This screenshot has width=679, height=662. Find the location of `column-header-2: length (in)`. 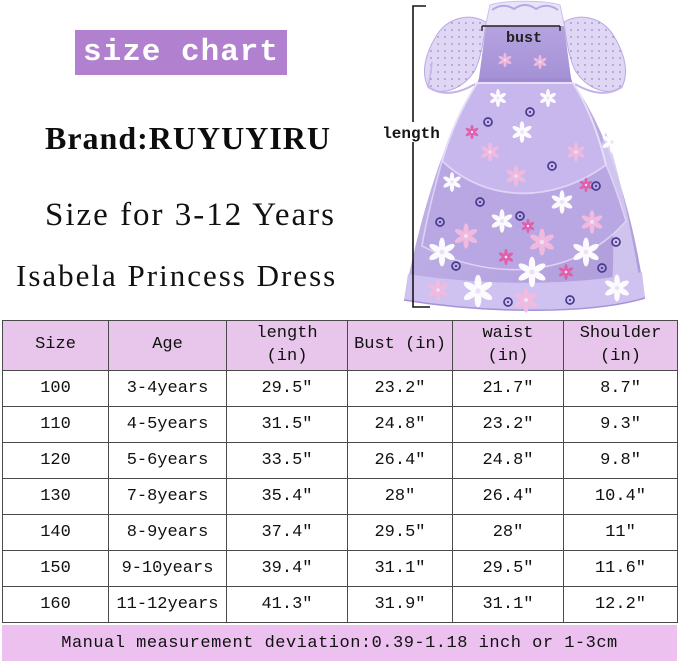

column-header-2: length (in) is located at coordinates (287, 345).